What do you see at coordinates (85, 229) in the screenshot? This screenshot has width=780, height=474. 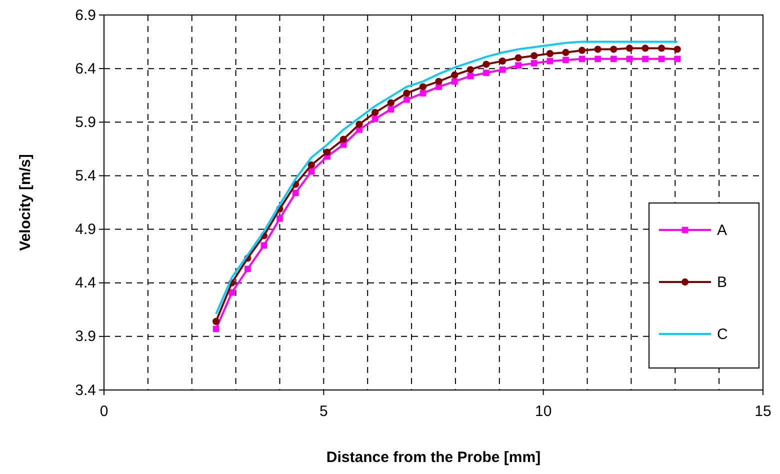 I see `y-tick-label: 4.9` at bounding box center [85, 229].